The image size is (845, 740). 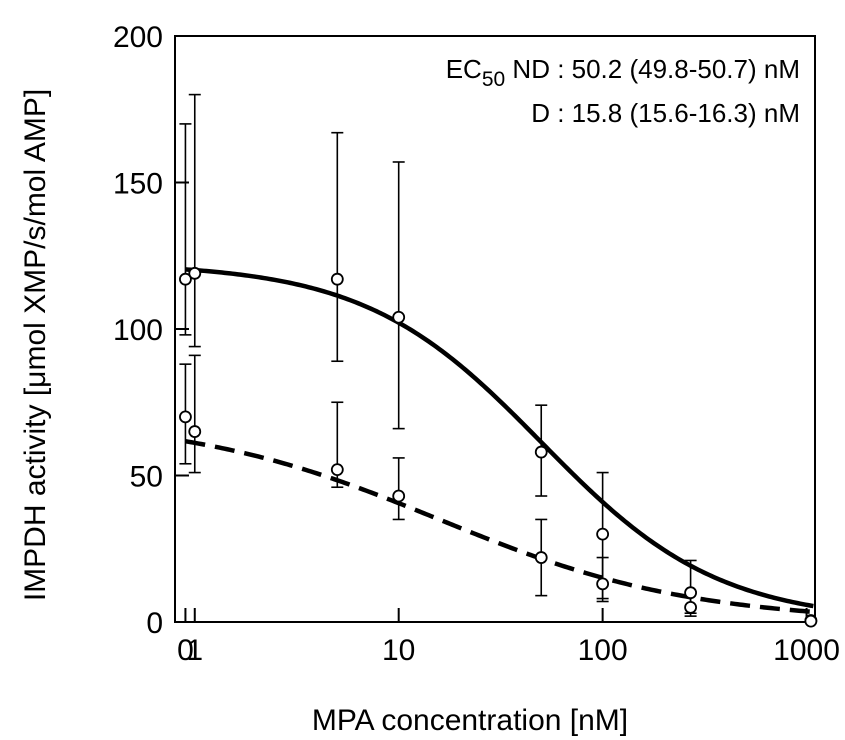 I want to click on annotation-nd: EC50 ND : 50.2 (49.8-50.7) nM, so click(x=623, y=72).